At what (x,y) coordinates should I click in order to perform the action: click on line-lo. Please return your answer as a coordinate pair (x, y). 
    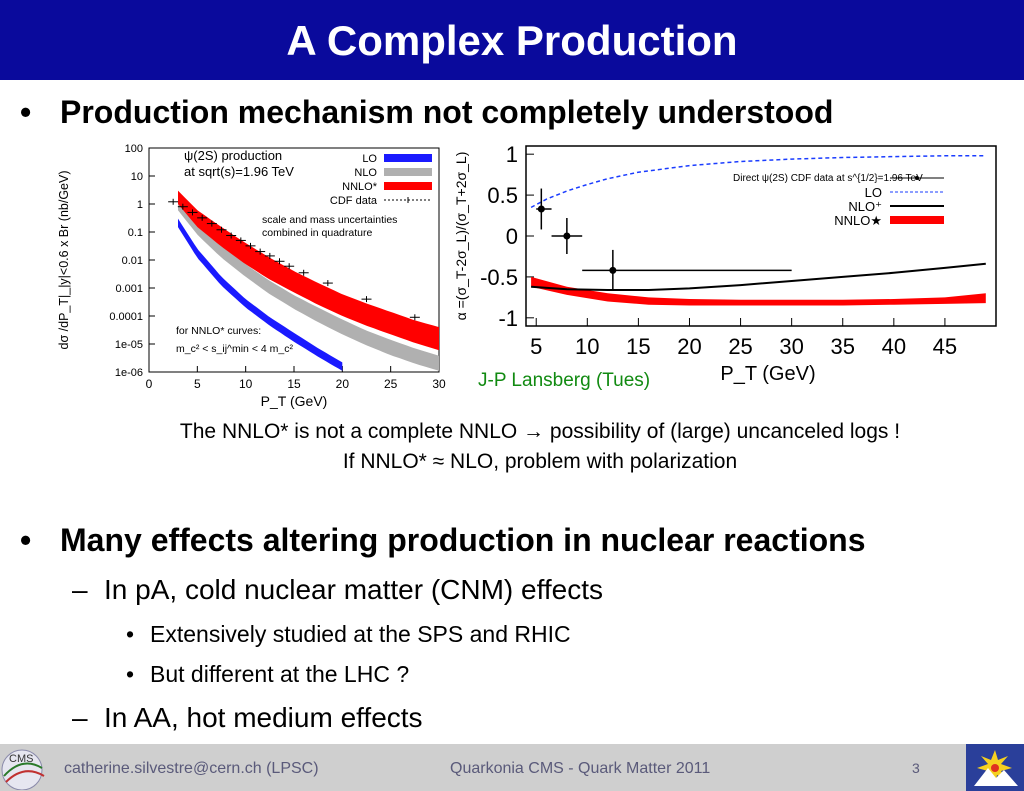
    Looking at the image, I should click on (758, 182).